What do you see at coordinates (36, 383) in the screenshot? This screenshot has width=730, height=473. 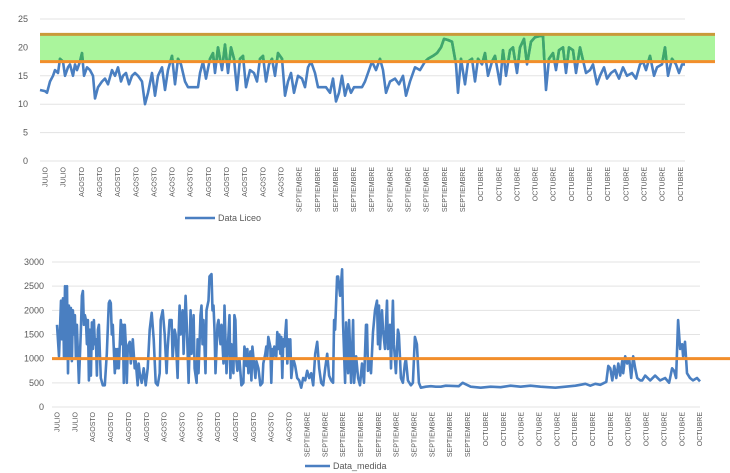 I see `y-tick-label: 500` at bounding box center [36, 383].